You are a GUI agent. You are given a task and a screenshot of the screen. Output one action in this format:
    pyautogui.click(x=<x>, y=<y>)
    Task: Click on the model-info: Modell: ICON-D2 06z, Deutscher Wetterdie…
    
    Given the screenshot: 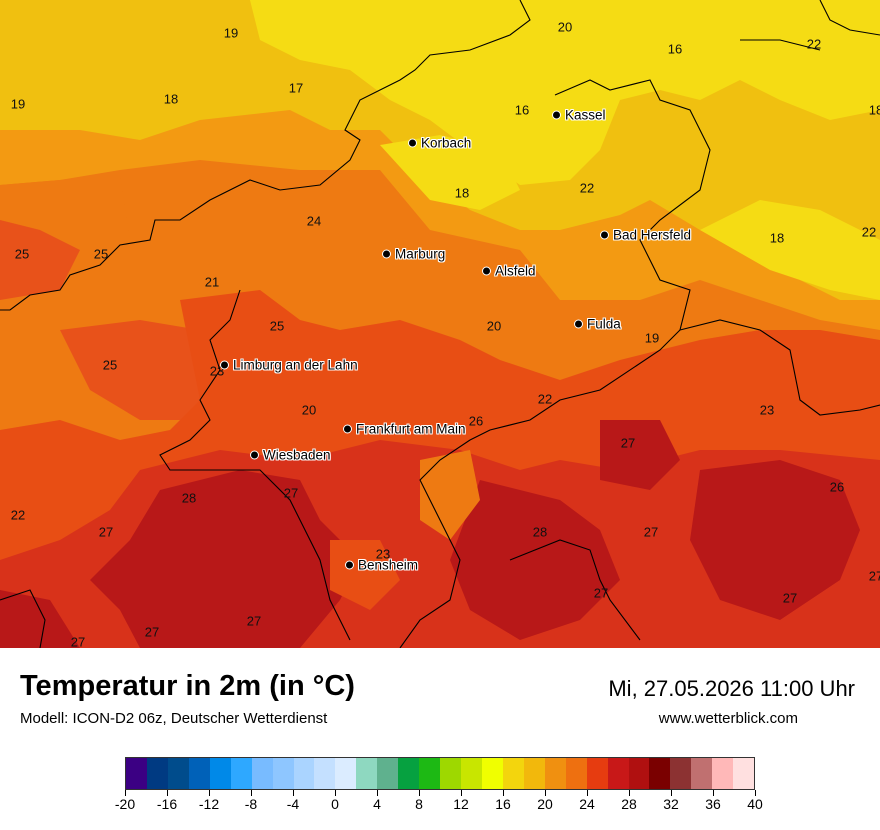 What is the action you would take?
    pyautogui.click(x=174, y=718)
    